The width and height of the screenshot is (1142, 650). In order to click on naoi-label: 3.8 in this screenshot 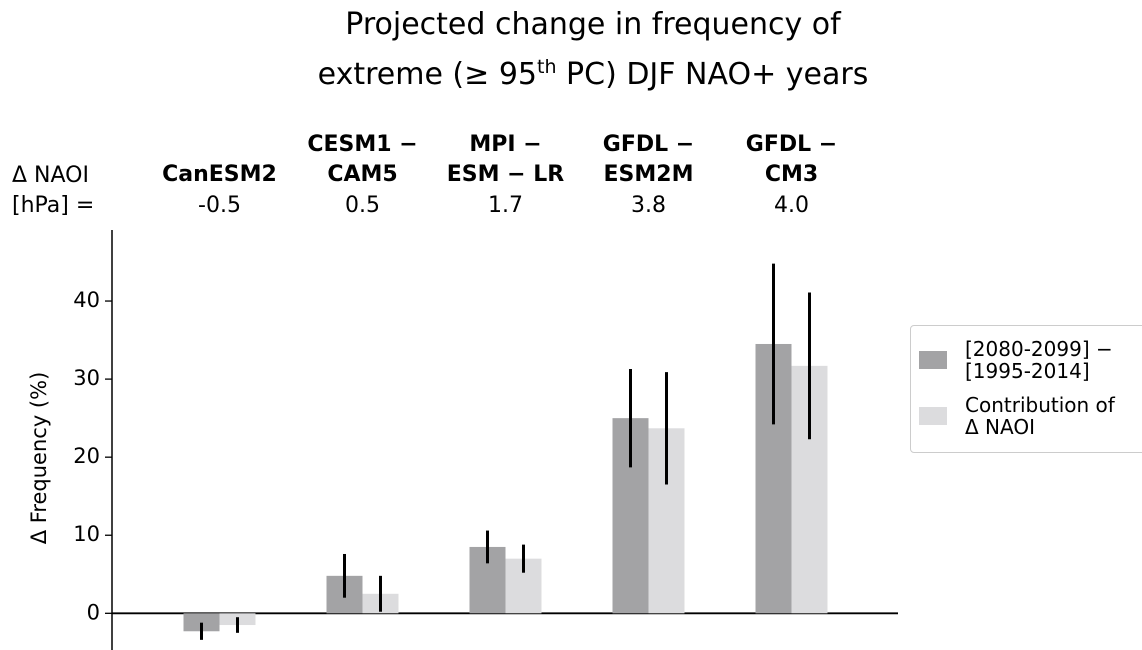, I will do `click(648, 205)`.